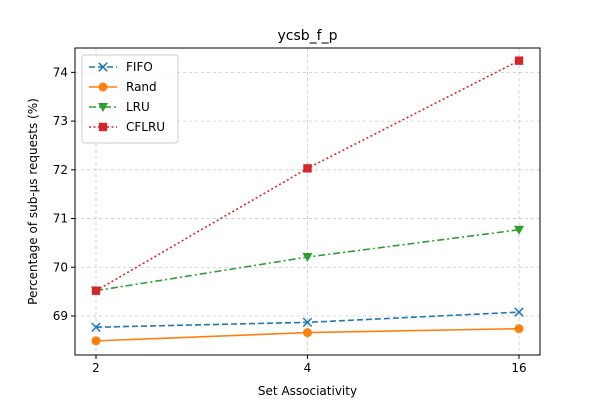  What do you see at coordinates (60, 170) in the screenshot?
I see `y-tick-label: 72` at bounding box center [60, 170].